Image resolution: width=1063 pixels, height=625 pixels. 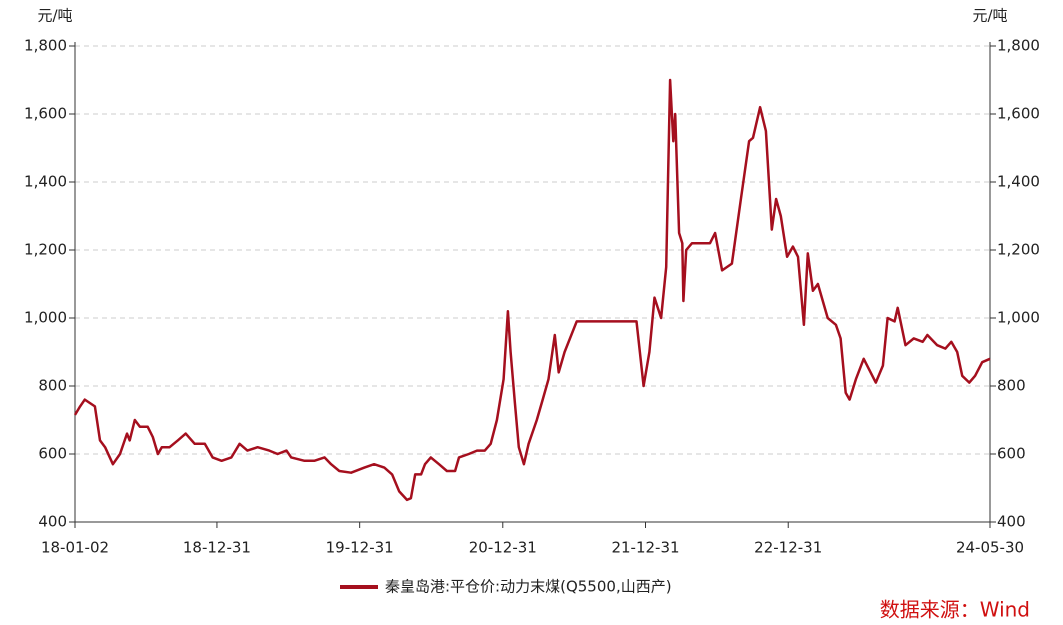 I want to click on y2-tick-label: 1,600, so click(x=1018, y=114).